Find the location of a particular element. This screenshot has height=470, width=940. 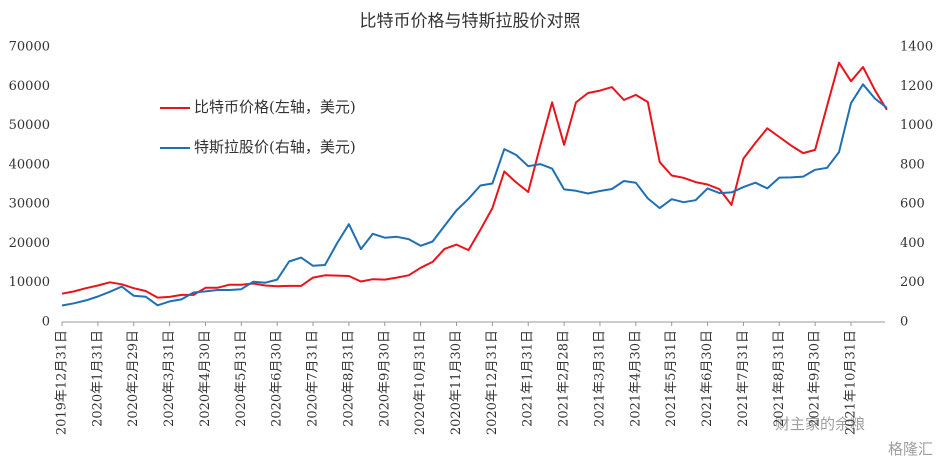

x-tick-label: 2020年3月31日 is located at coordinates (169, 378).